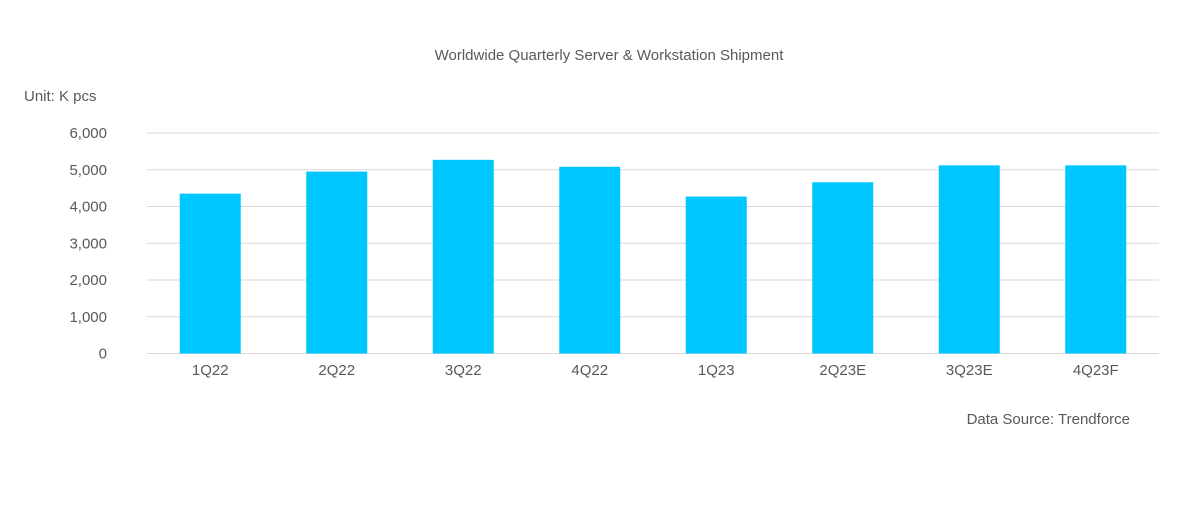 The width and height of the screenshot is (1185, 505). What do you see at coordinates (210, 370) in the screenshot?
I see `x-tick-label: 1Q22` at bounding box center [210, 370].